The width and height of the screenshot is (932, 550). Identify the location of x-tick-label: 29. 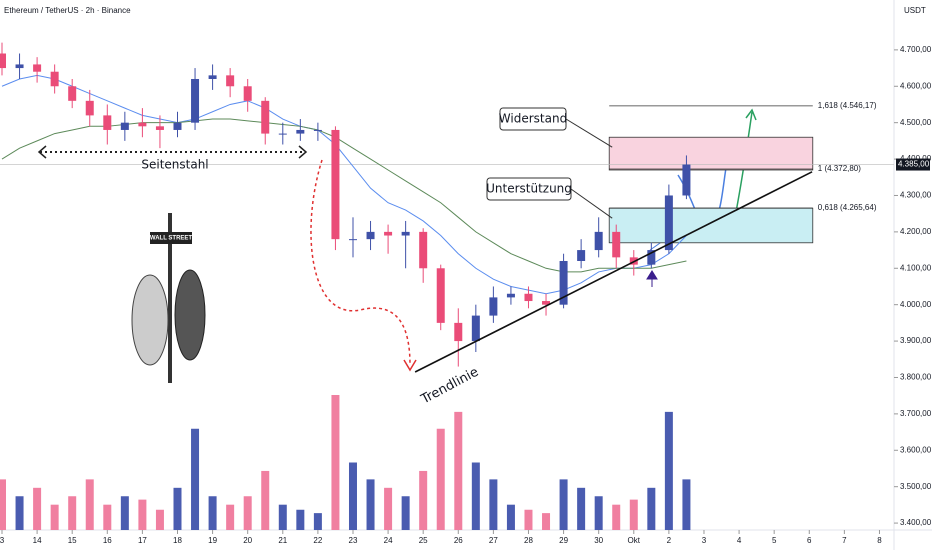
(563, 540).